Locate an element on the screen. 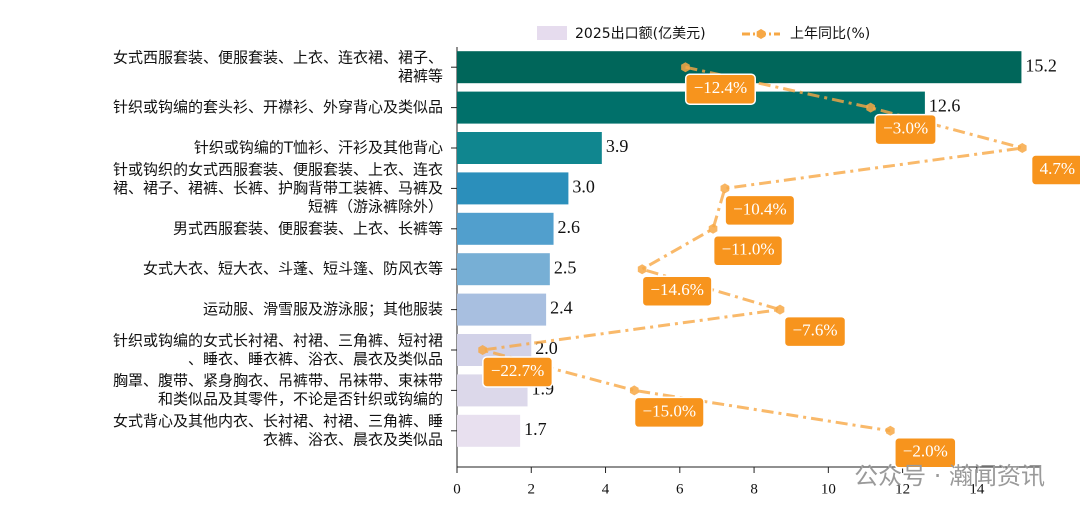 The image size is (1080, 519). bar-value-label: 1.7 is located at coordinates (535, 429).